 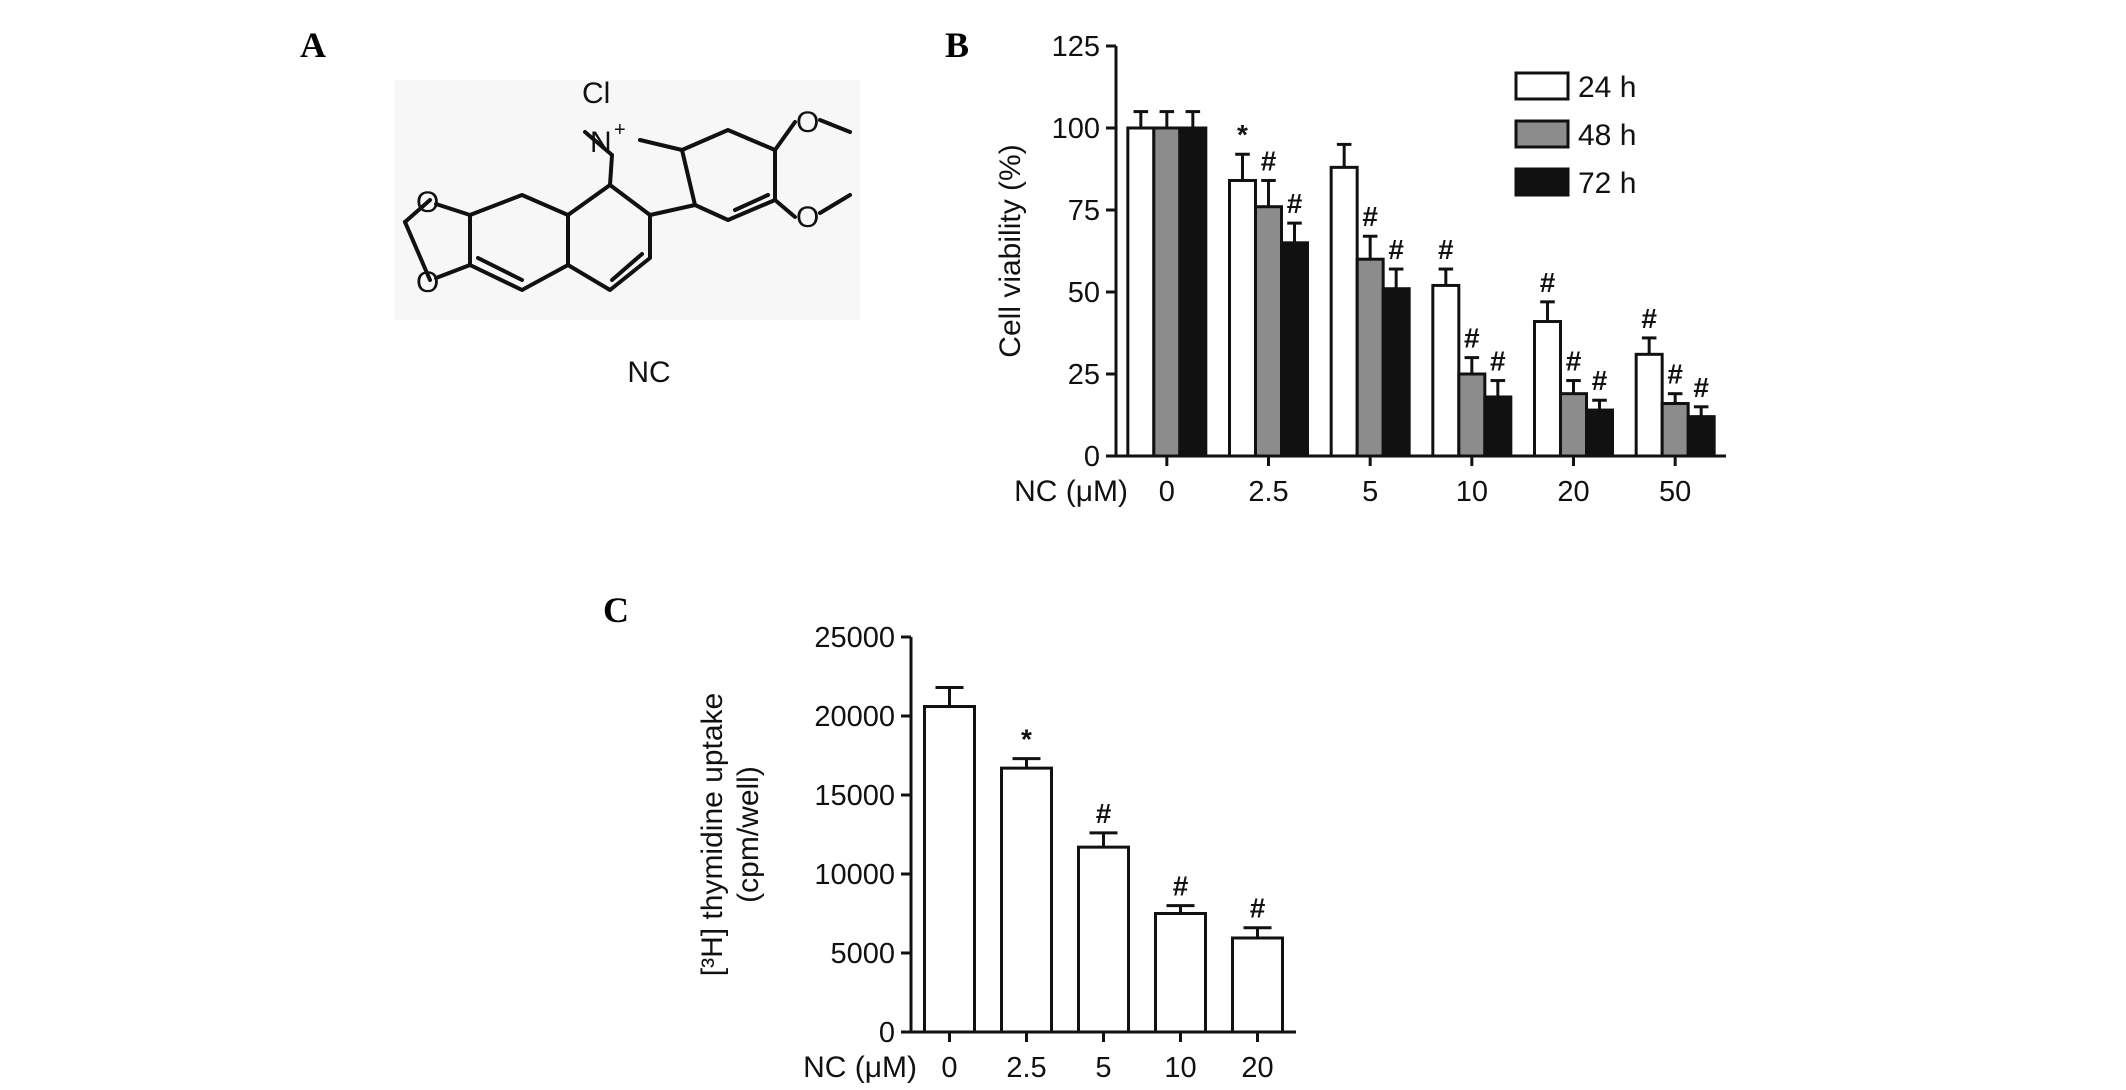 I want to click on charge-label: +, so click(x=620, y=130).